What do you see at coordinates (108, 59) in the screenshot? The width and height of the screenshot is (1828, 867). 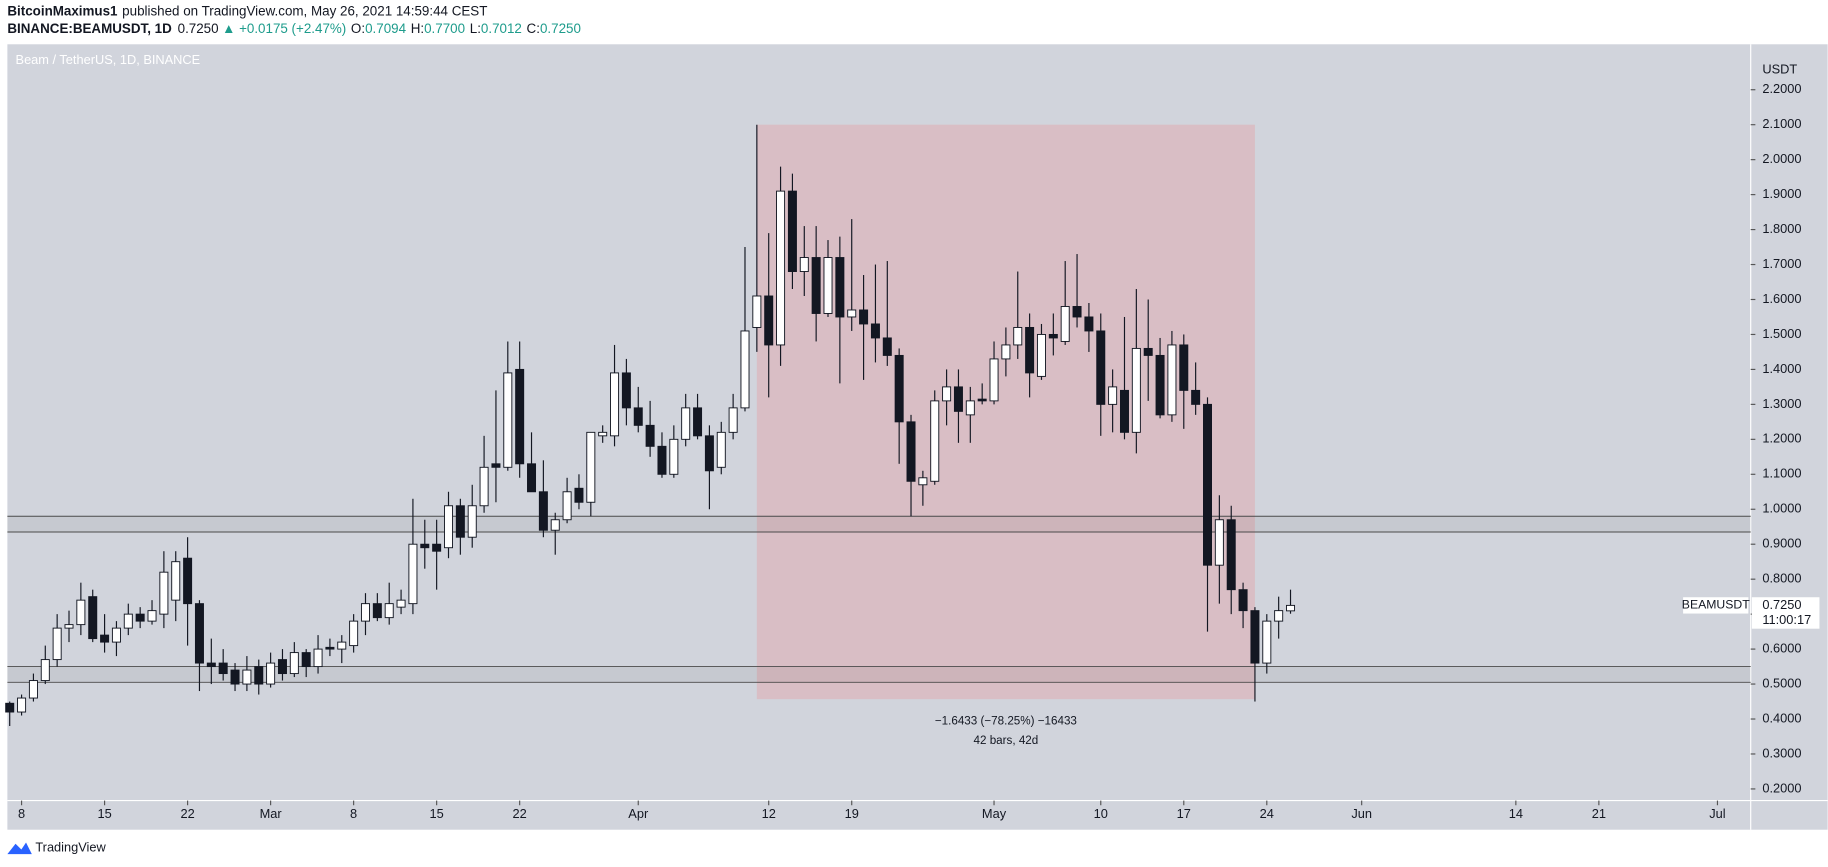 I see `chart-title: Beam / TetherUS, 1D, BINANCE` at bounding box center [108, 59].